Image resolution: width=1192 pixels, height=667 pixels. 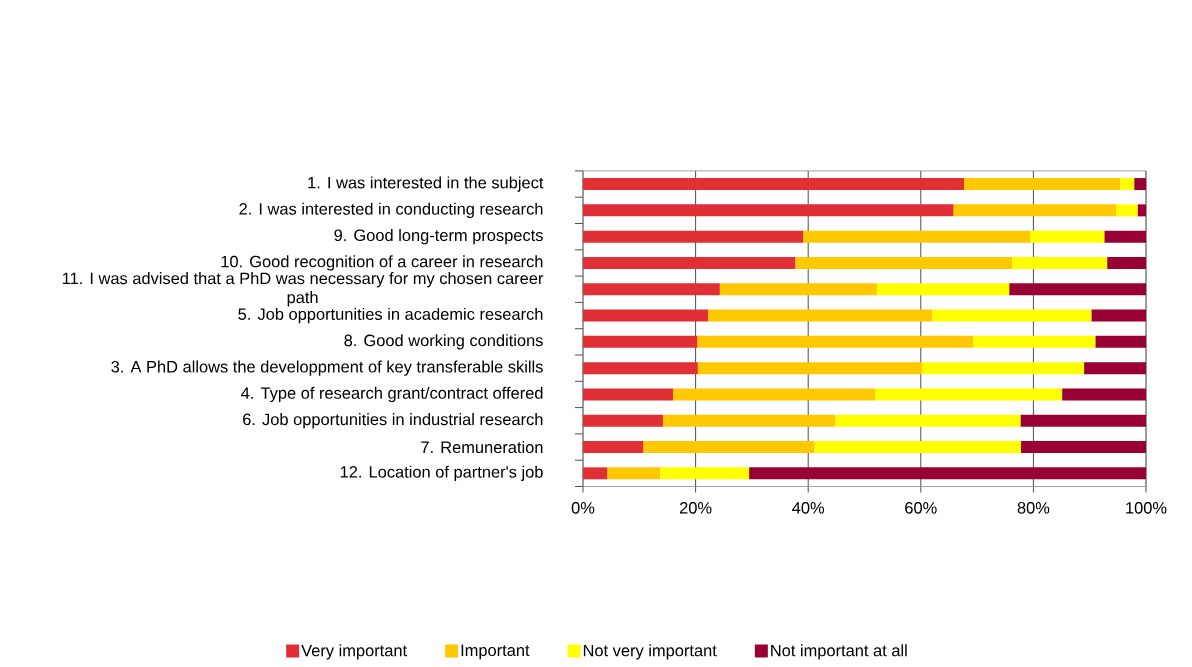 I want to click on y-tick-label: 10. Good recognition of a career in research, so click(x=382, y=263).